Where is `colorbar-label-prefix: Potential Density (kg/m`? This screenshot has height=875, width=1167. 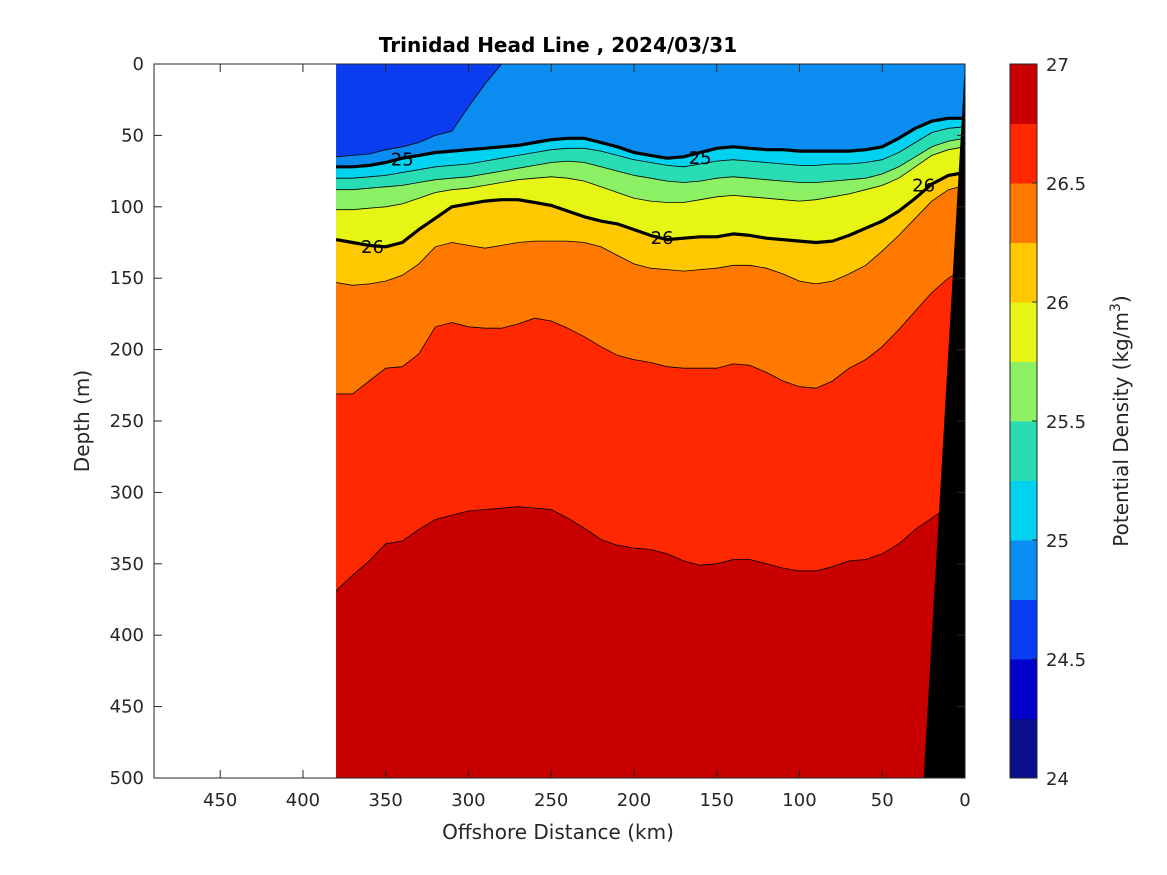
colorbar-label-prefix: Potential Density (kg/m is located at coordinates (1121, 429).